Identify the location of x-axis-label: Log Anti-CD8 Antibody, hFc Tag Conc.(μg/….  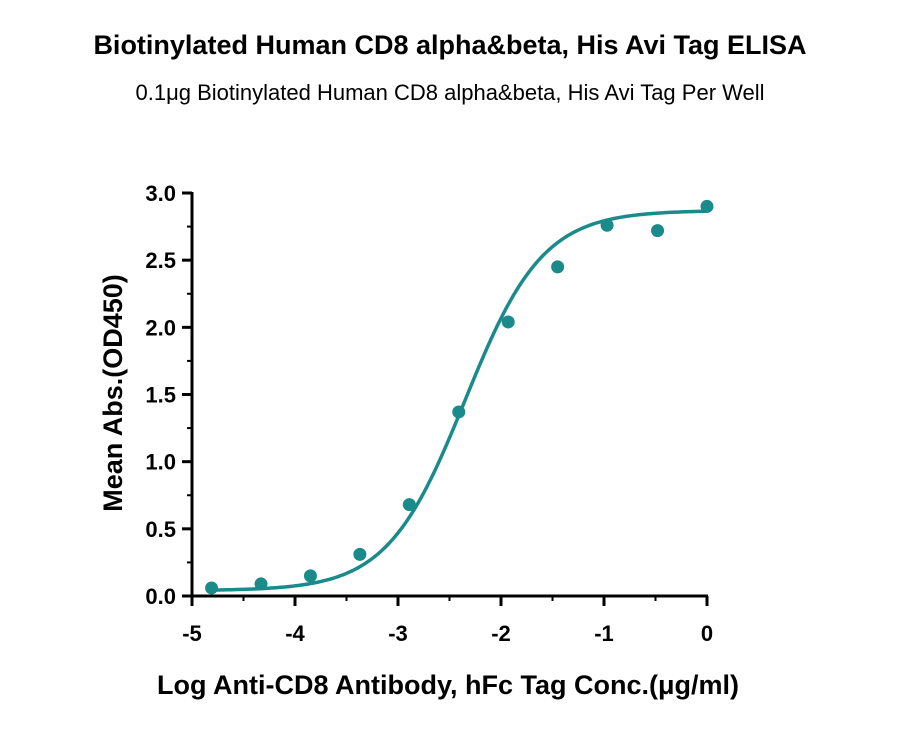
(448, 685).